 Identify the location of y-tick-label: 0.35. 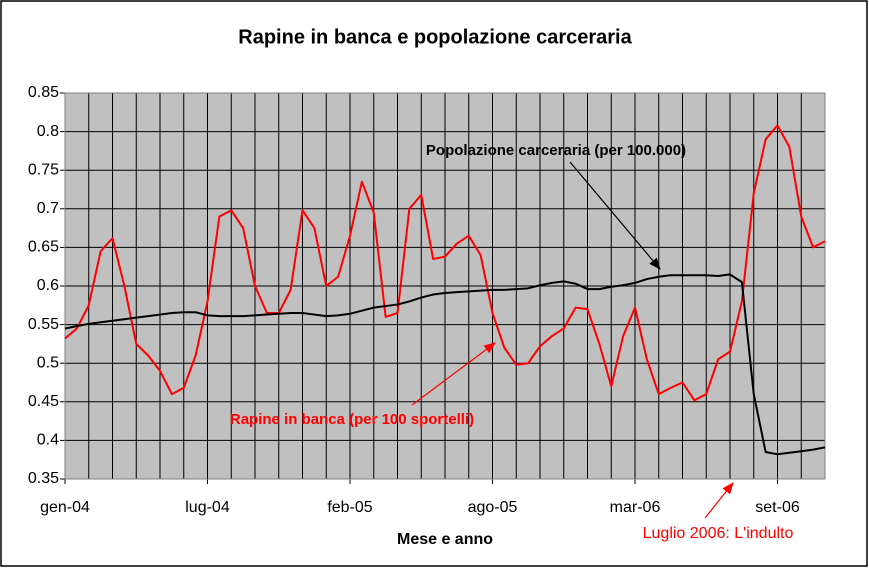
(43, 478).